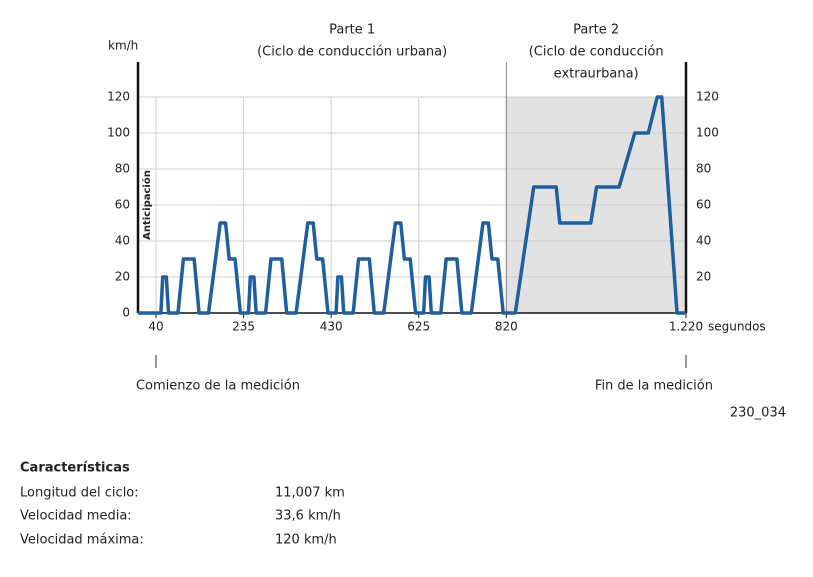 The height and width of the screenshot is (577, 813). I want to click on x-axis-label: segundos, so click(737, 327).